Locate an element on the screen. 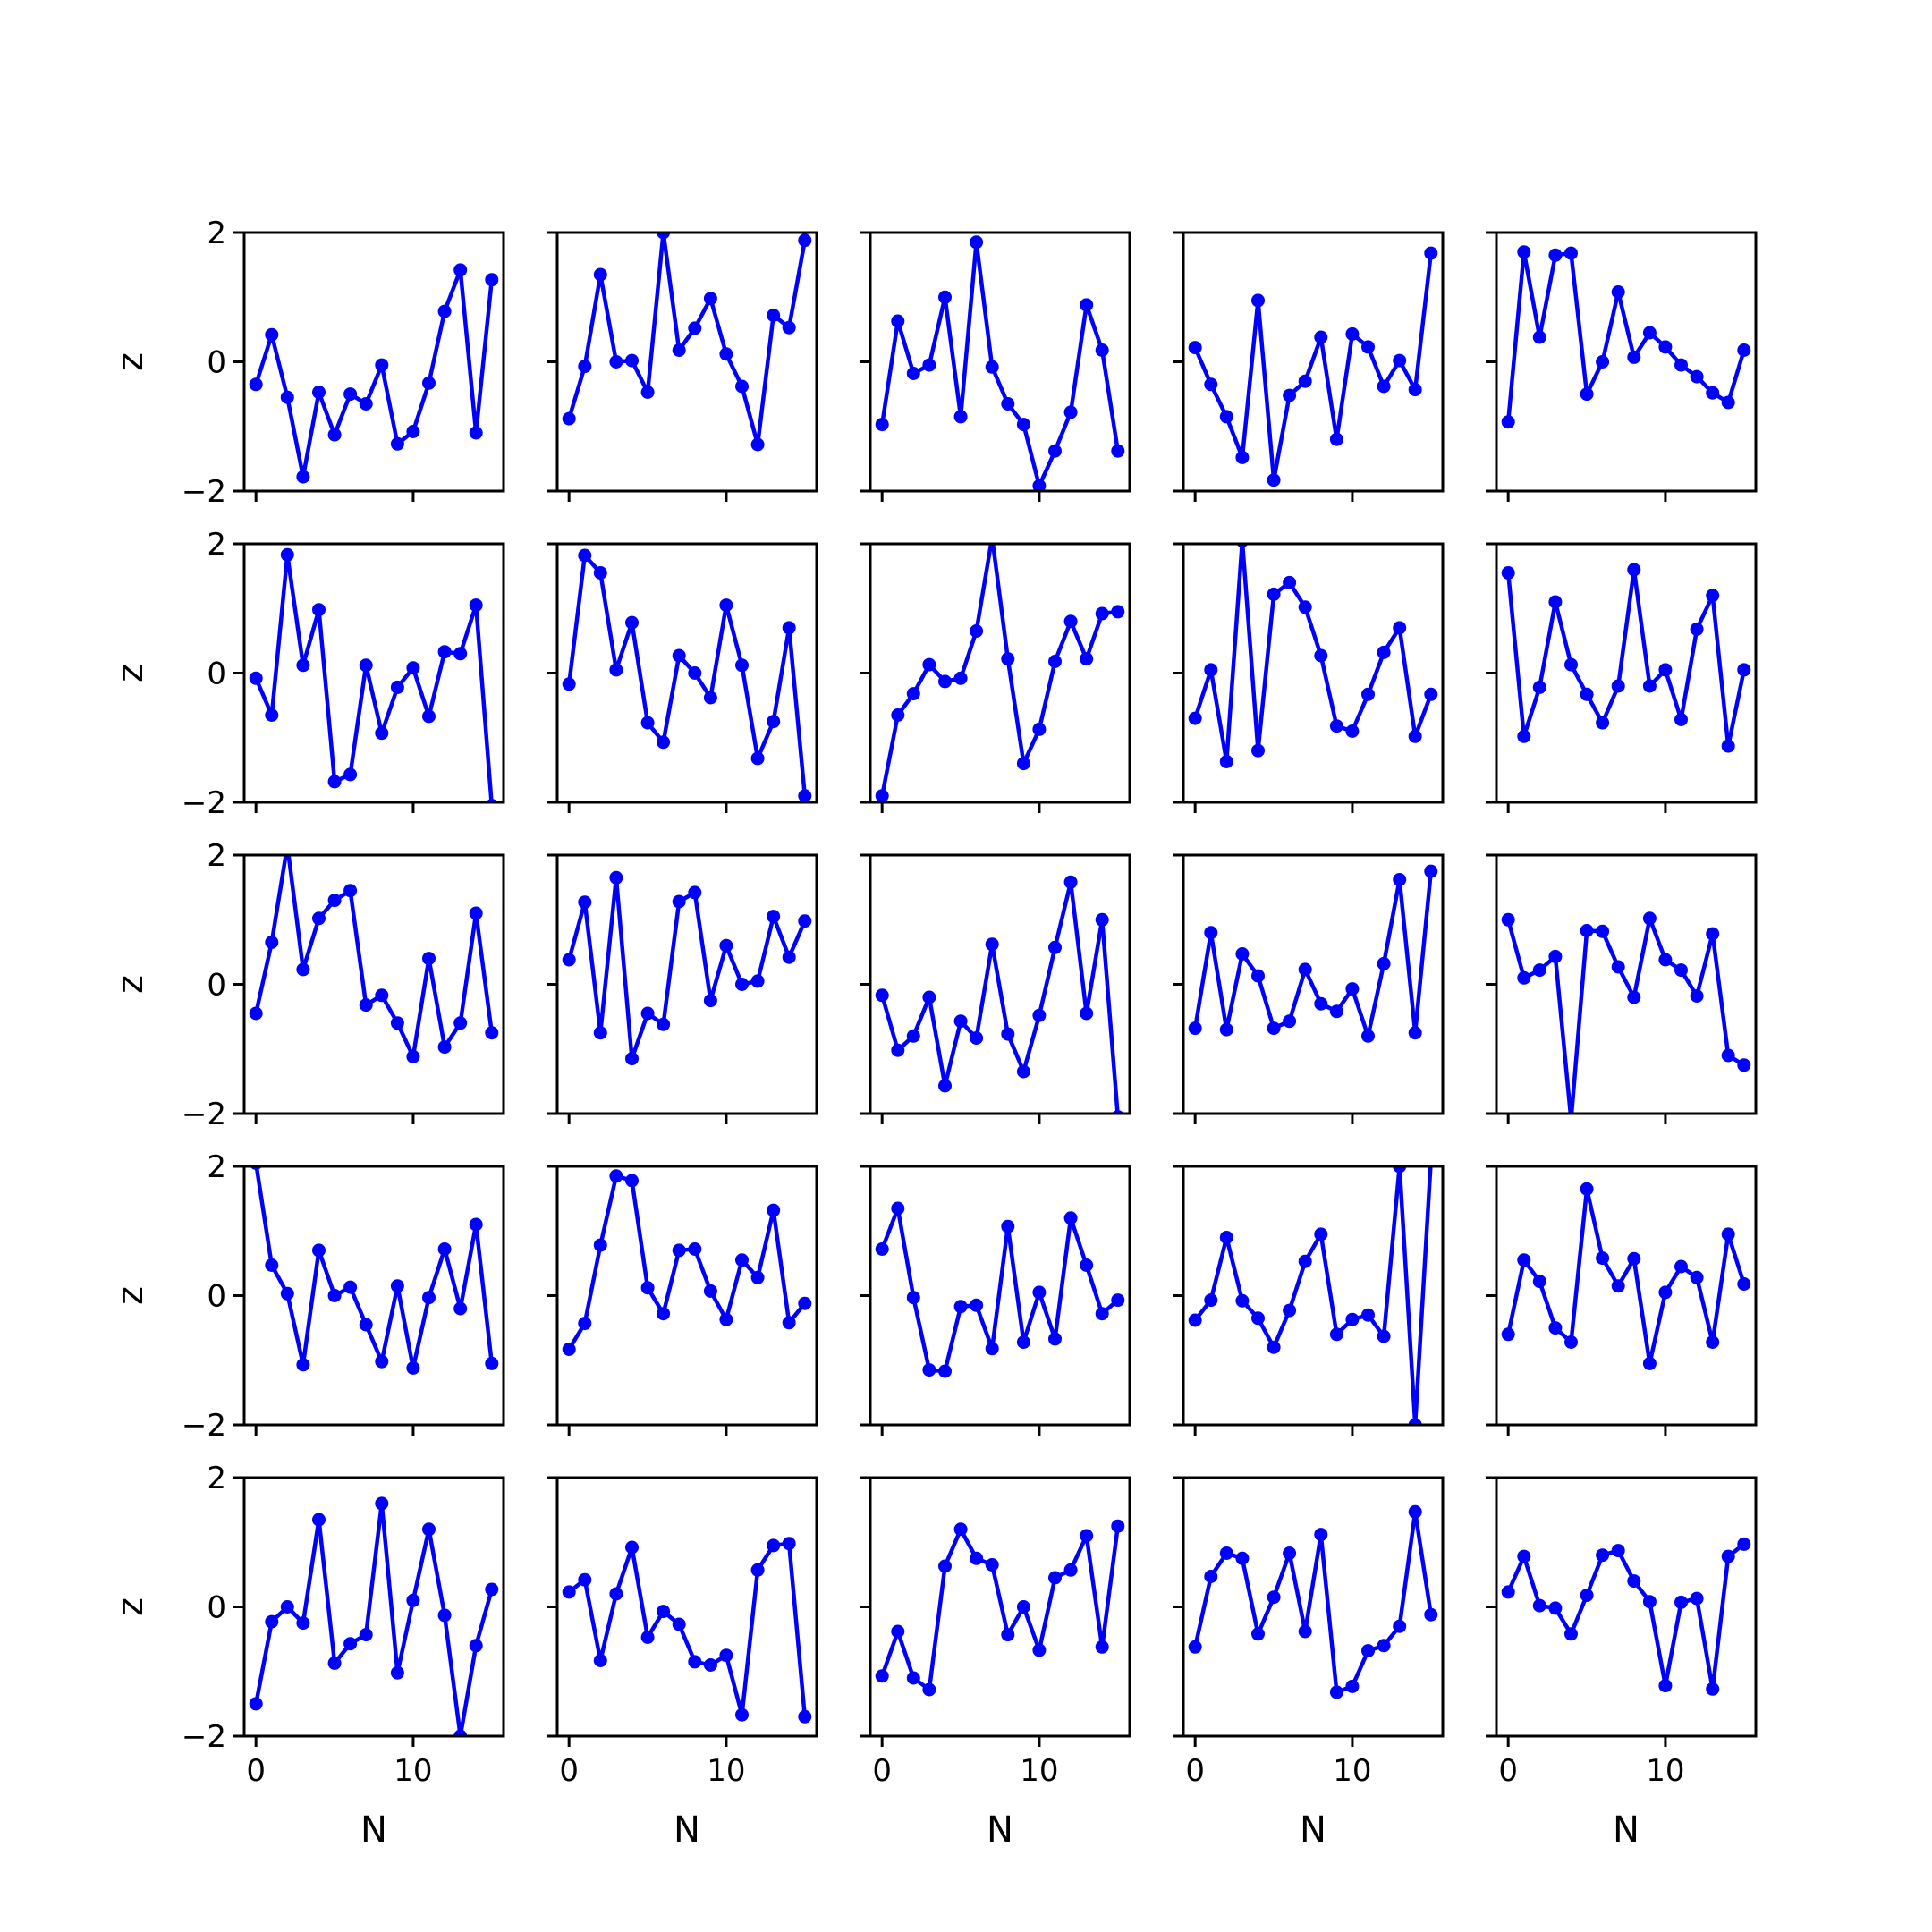 The height and width of the screenshot is (1932, 1932). y-tick-label: −2 is located at coordinates (204, 1426).